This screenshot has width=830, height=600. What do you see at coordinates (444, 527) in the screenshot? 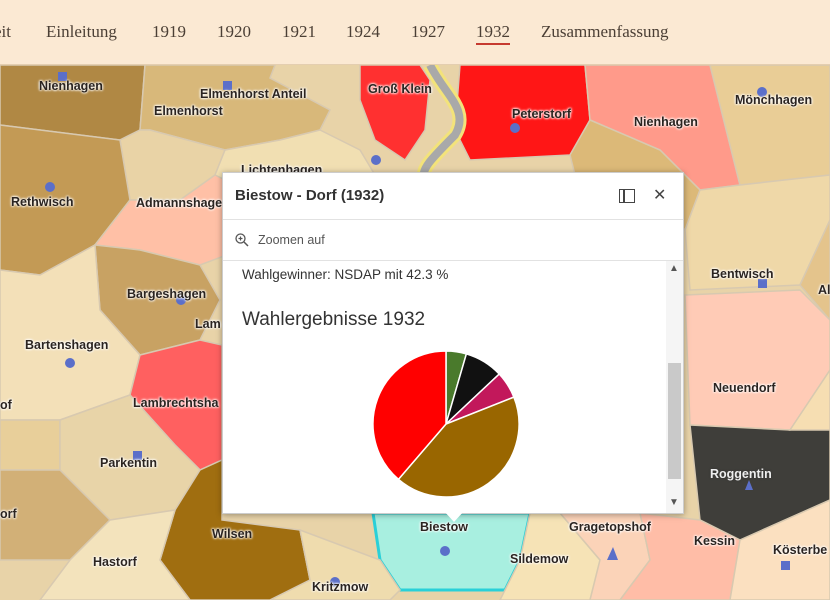
I see `place-biestow: Biestow` at bounding box center [444, 527].